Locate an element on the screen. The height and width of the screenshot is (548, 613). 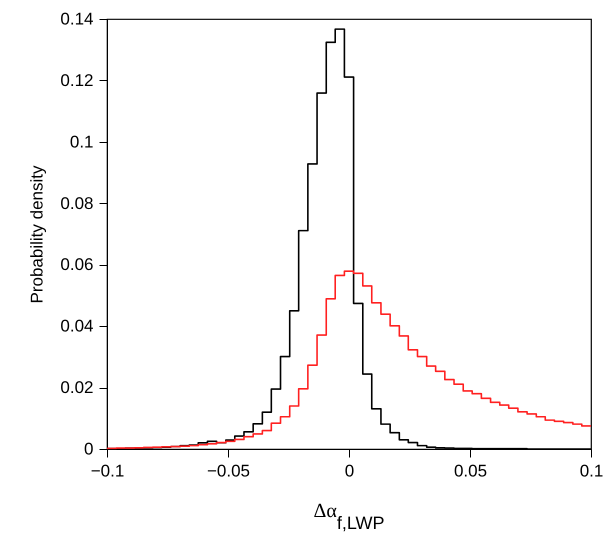
y-tick-label: 0.1 is located at coordinates (82, 142).